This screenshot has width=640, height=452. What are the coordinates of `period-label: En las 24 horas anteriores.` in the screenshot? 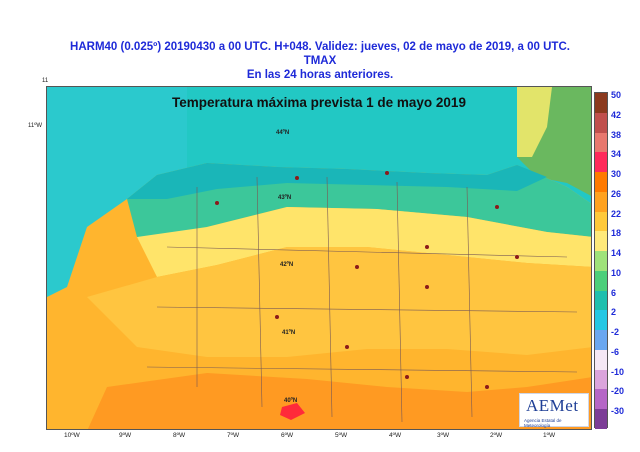 It's located at (320, 75).